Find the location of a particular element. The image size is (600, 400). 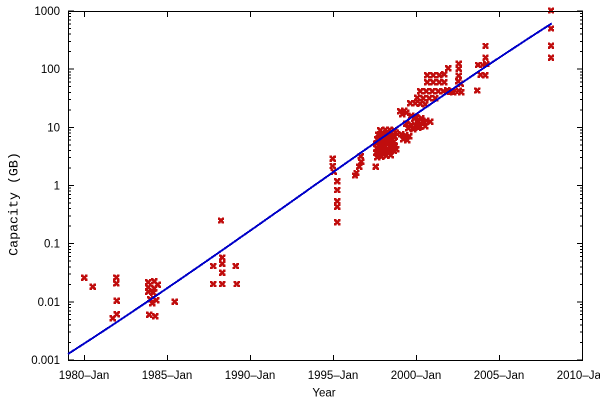

svg-text: 2010–Jan is located at coordinates (578, 376).